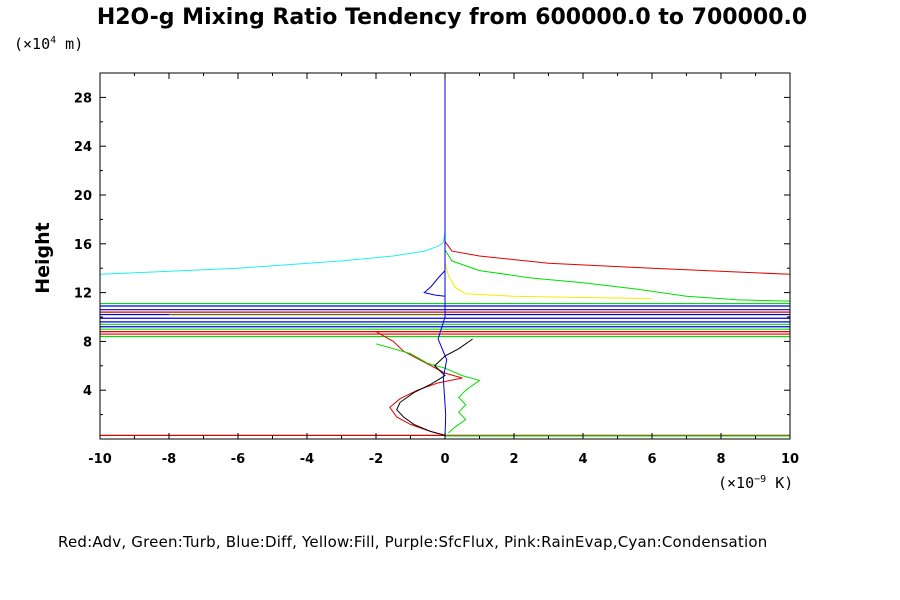  What do you see at coordinates (83, 245) in the screenshot?
I see `y-tick-label: 16` at bounding box center [83, 245].